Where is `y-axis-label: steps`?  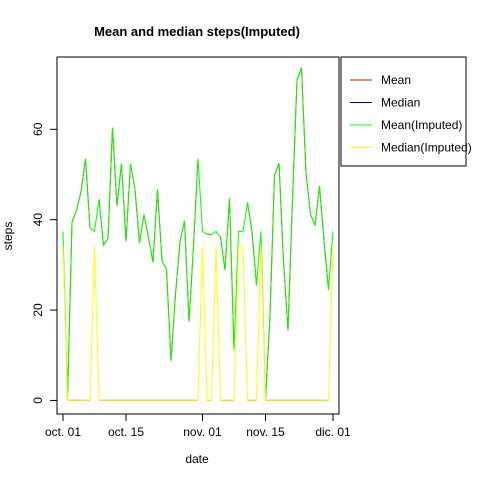 y-axis-label: steps is located at coordinates (8, 236).